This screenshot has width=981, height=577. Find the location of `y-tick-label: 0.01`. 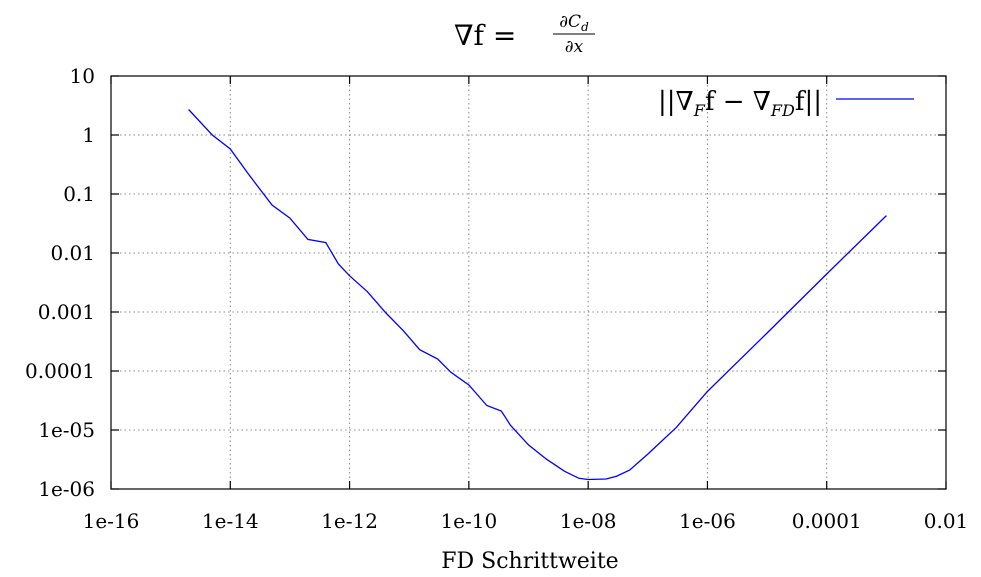

y-tick-label: 0.01 is located at coordinates (72, 253).